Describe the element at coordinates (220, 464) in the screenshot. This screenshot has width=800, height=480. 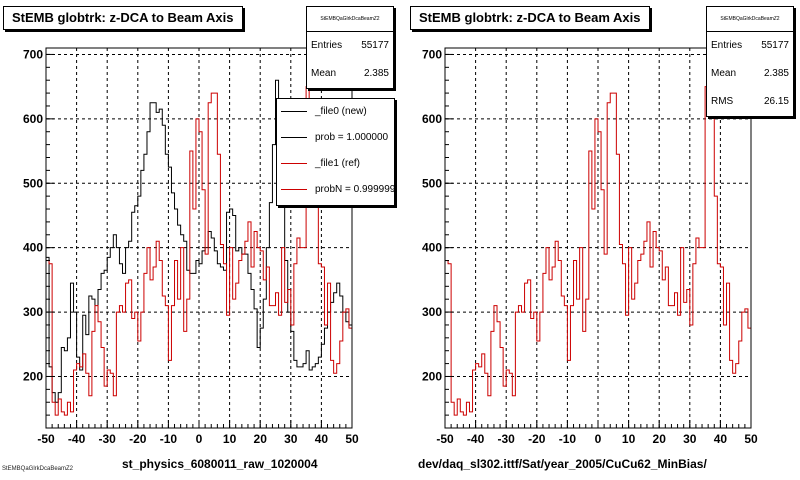
I see `x-axis-label: st_physics_6080011_raw_1020004` at that location.